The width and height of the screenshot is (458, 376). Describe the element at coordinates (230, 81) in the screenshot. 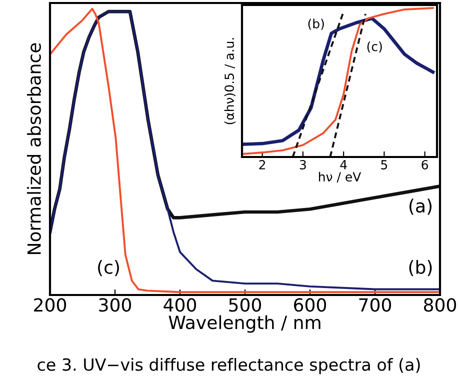

I see `y-axis-title: (αhν)0.5 / a.u.` at that location.